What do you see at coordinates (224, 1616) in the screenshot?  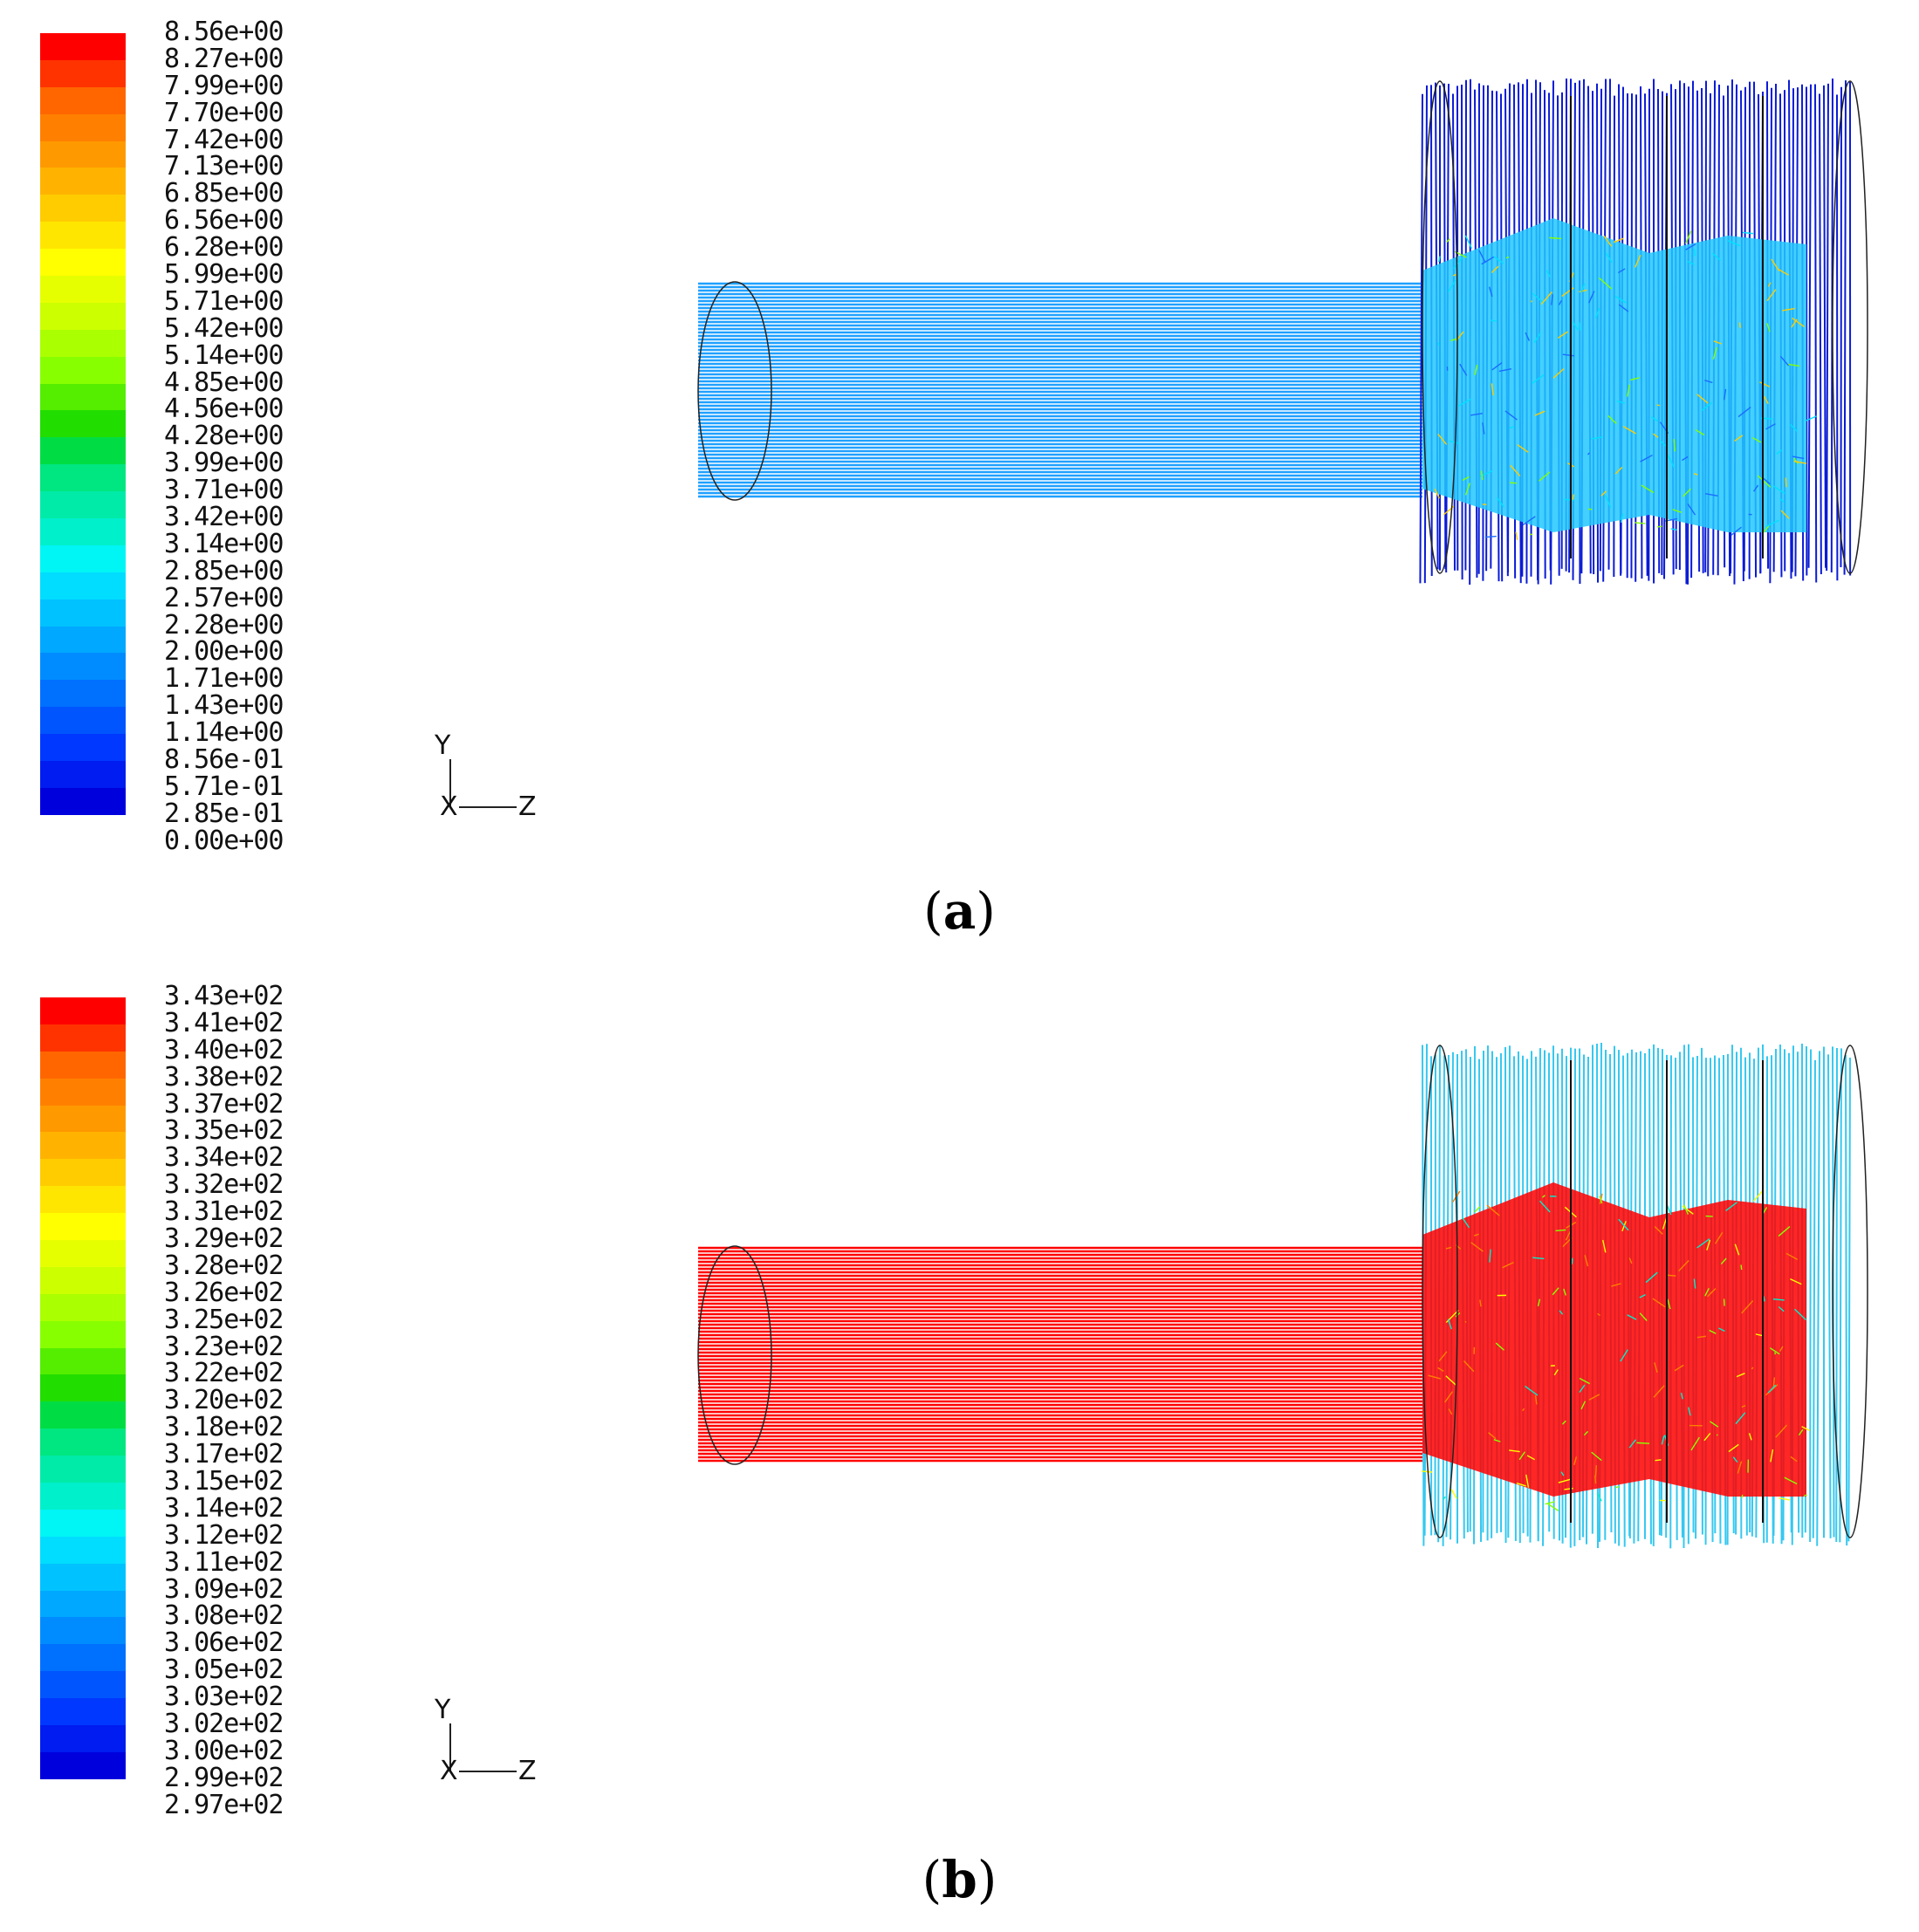 I see `legend-tick-label: 3.08e+02` at bounding box center [224, 1616].